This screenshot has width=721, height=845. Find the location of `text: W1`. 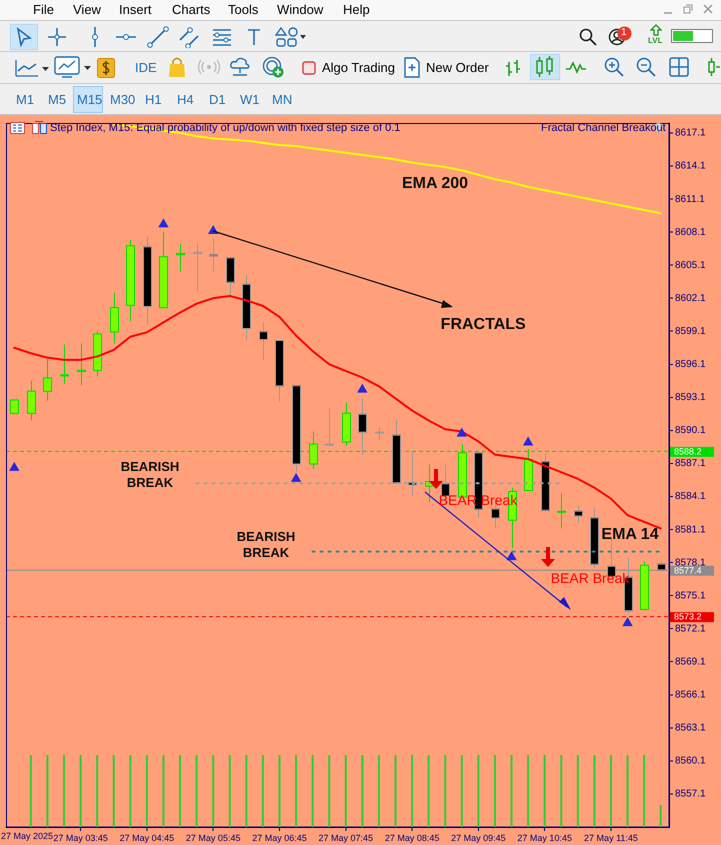

text: W1 is located at coordinates (250, 99).